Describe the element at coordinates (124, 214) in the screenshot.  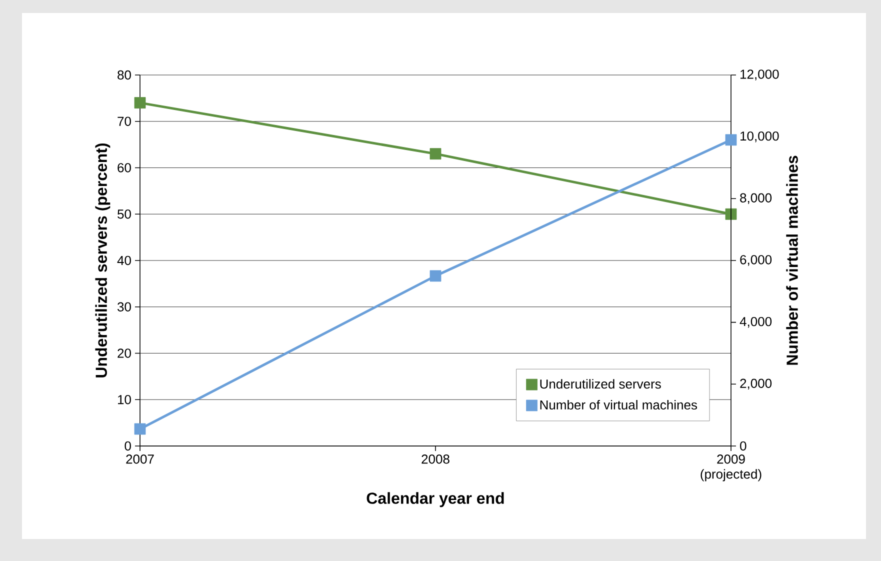
I see `y-tick-label: 50` at that location.